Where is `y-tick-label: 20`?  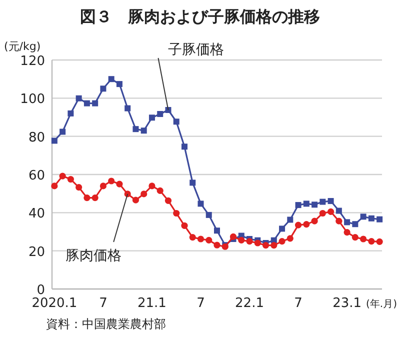
y-tick-label: 20 is located at coordinates (36, 252).